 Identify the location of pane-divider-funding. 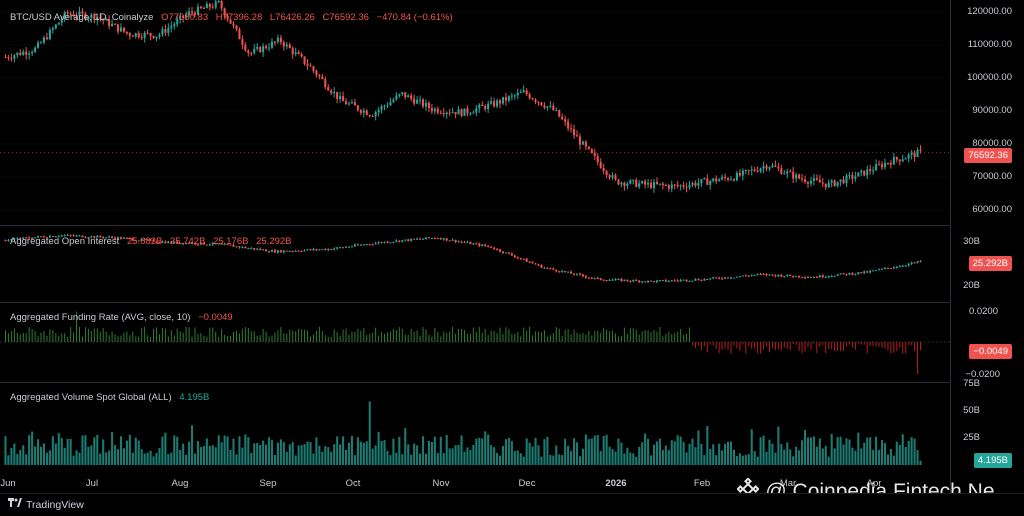
(475, 302).